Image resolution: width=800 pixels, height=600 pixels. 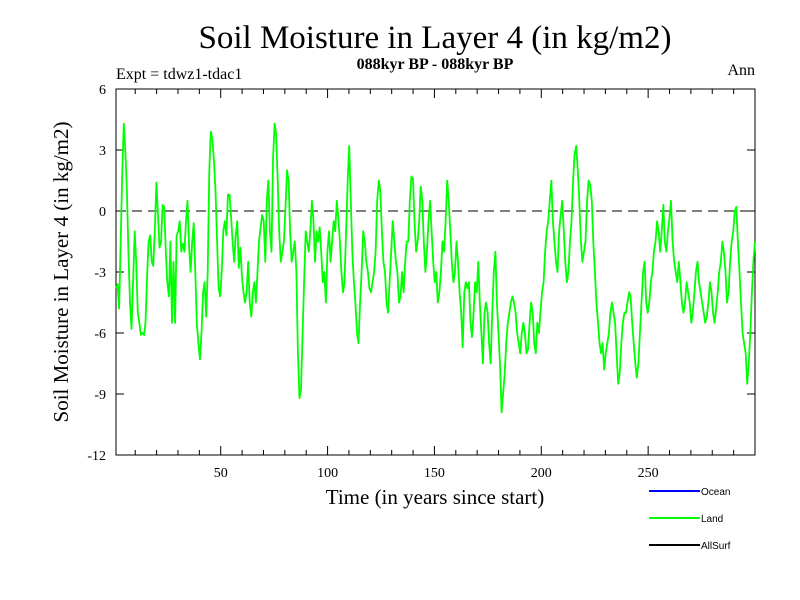 What do you see at coordinates (102, 212) in the screenshot?
I see `y-tick-label: 0` at bounding box center [102, 212].